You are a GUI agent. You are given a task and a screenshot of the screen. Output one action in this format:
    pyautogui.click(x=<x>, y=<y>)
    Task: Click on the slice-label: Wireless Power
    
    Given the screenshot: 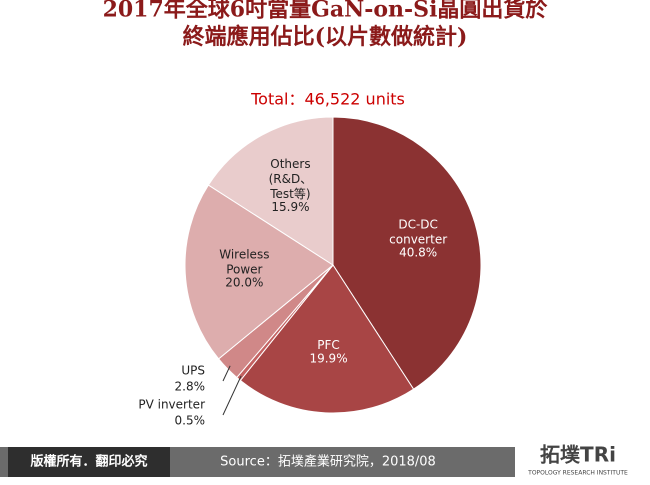 What is the action you would take?
    pyautogui.click(x=244, y=261)
    